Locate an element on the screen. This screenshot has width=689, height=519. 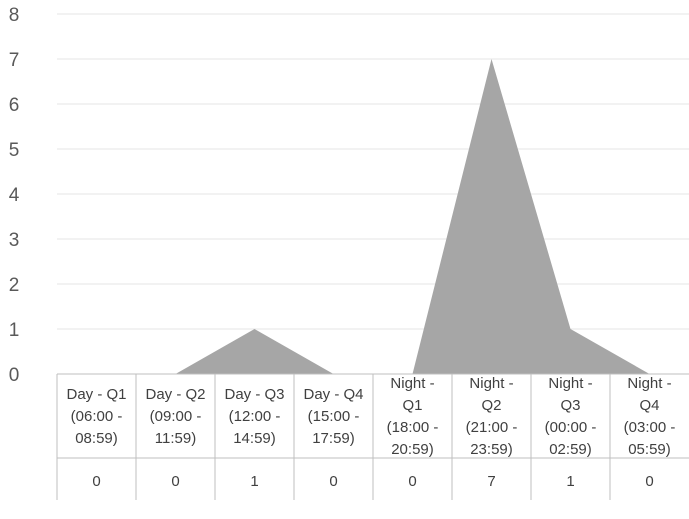
category-label-line: 17:59) is located at coordinates (333, 438).